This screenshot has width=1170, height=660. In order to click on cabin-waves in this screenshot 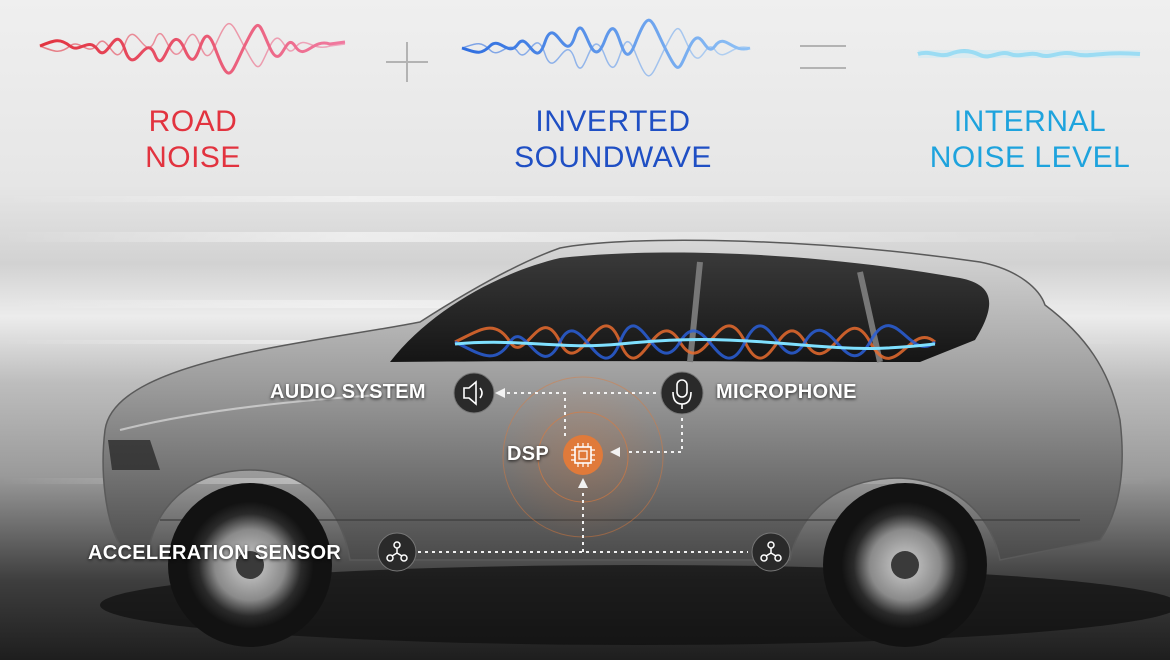, I will do `click(695, 342)`.